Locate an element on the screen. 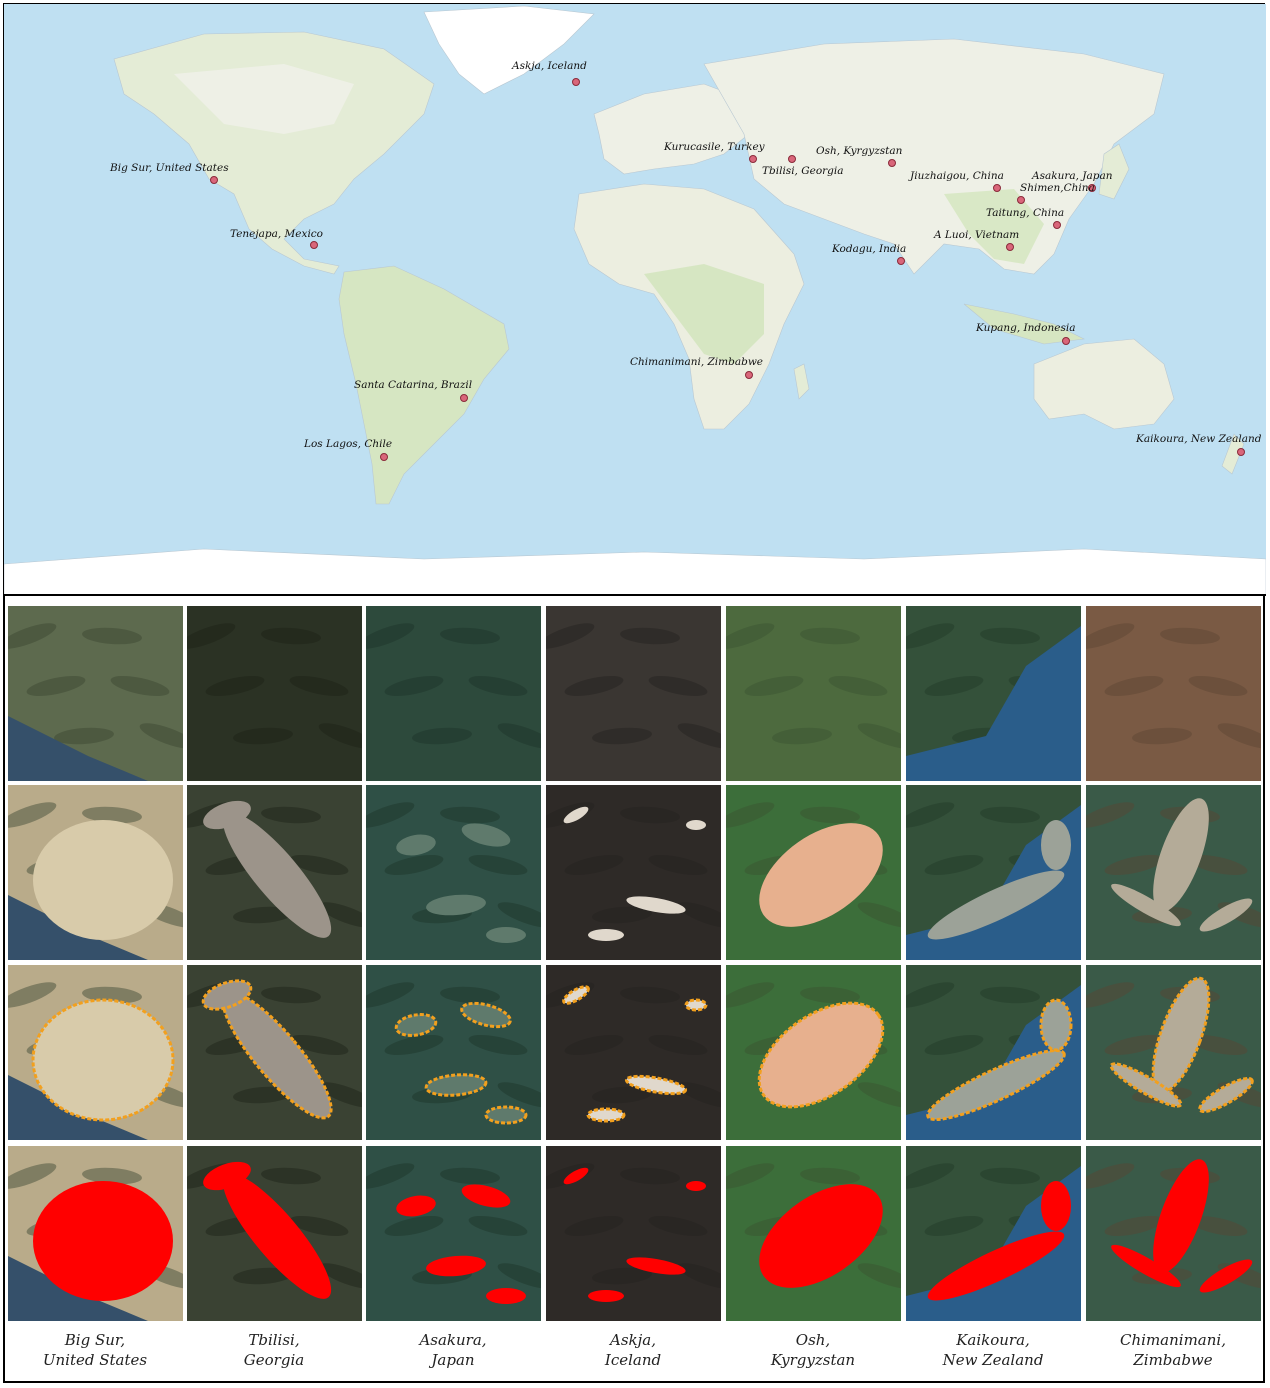 The height and width of the screenshot is (1388, 1270). column-caption: Chimanimani, Zimbabwe is located at coordinates (1173, 1350).